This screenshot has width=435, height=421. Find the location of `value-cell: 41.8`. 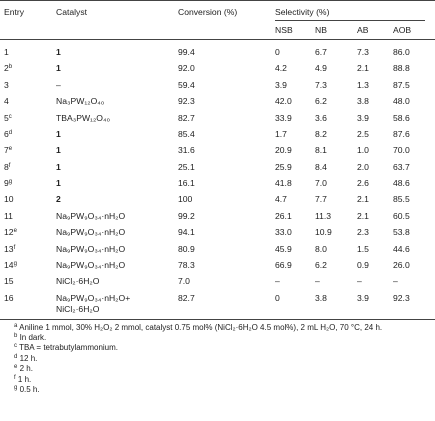

value-cell: 41.8 is located at coordinates (283, 183).